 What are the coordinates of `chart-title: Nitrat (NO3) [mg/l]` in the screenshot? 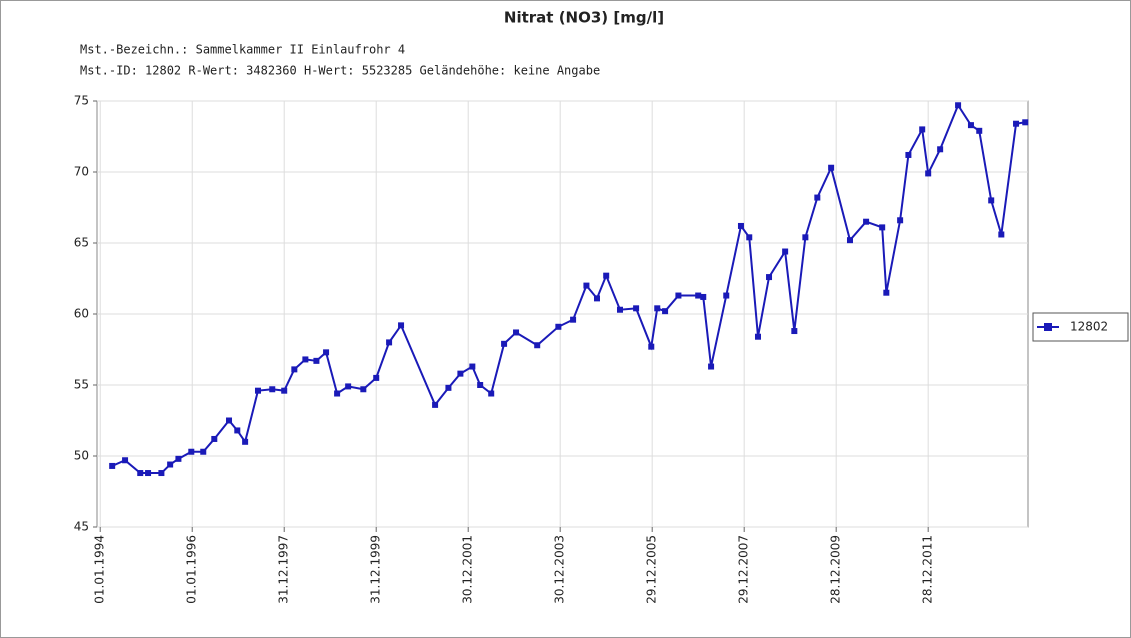 It's located at (584, 18).